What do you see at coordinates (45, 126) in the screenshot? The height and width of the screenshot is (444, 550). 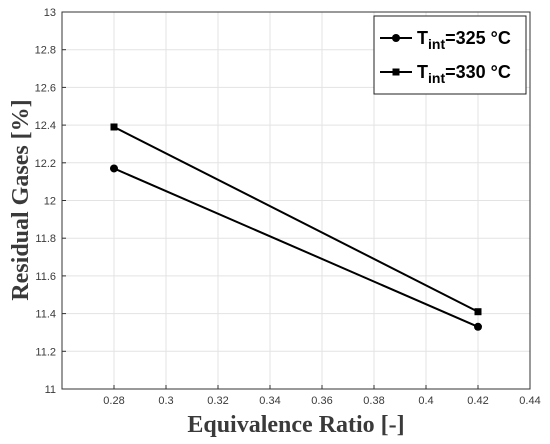 I see `y-tick-label: 12.4` at bounding box center [45, 126].